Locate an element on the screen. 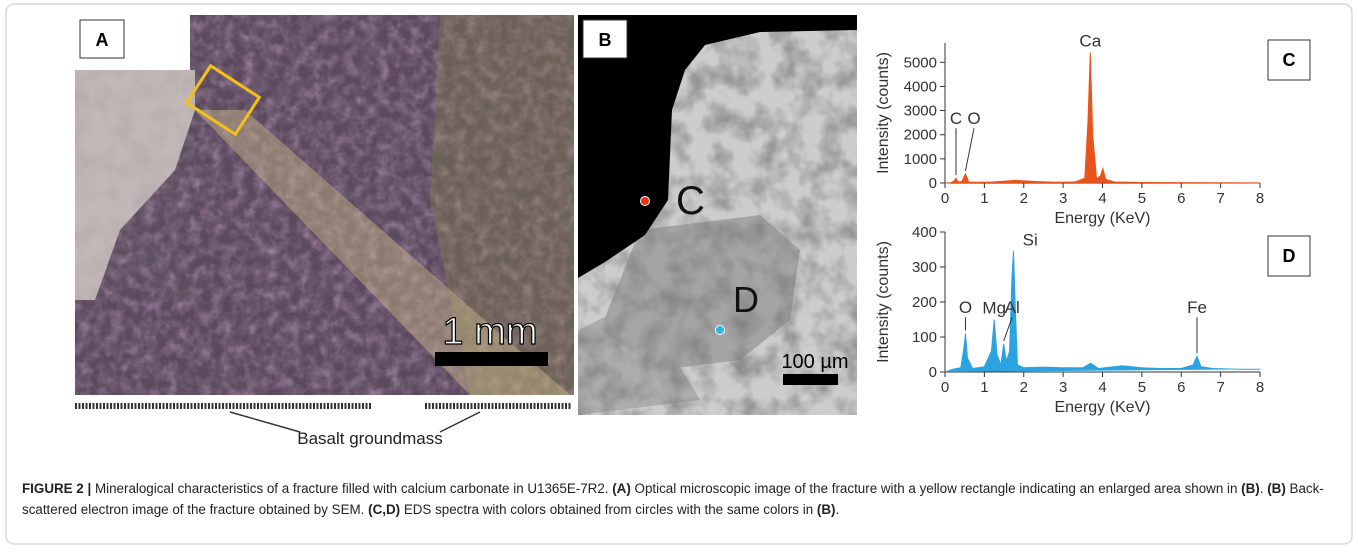 Image resolution: width=1358 pixels, height=552 pixels. groundmass-markers is located at coordinates (323, 418).